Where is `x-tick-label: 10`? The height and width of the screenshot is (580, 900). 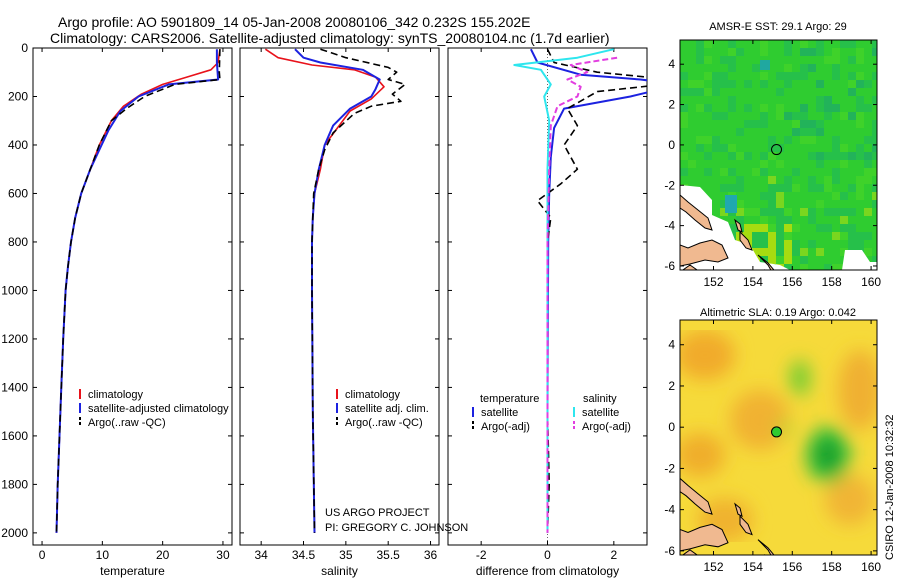
x-tick-label: 10 is located at coordinates (103, 555).